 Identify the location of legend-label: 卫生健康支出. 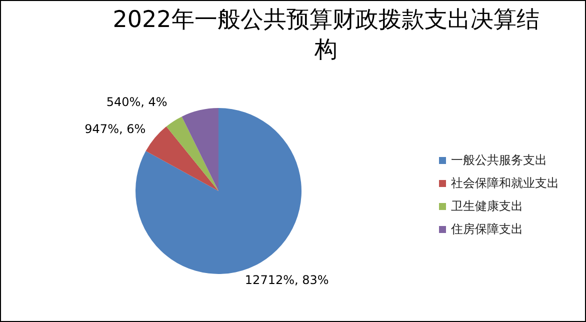
(487, 206).